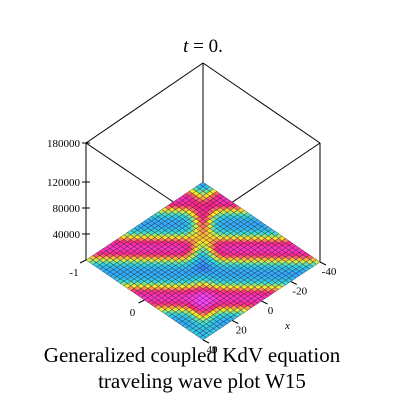 The height and width of the screenshot is (400, 400). Describe the element at coordinates (192, 355) in the screenshot. I see `caption-line-1: Generalized coupled KdV equation` at that location.